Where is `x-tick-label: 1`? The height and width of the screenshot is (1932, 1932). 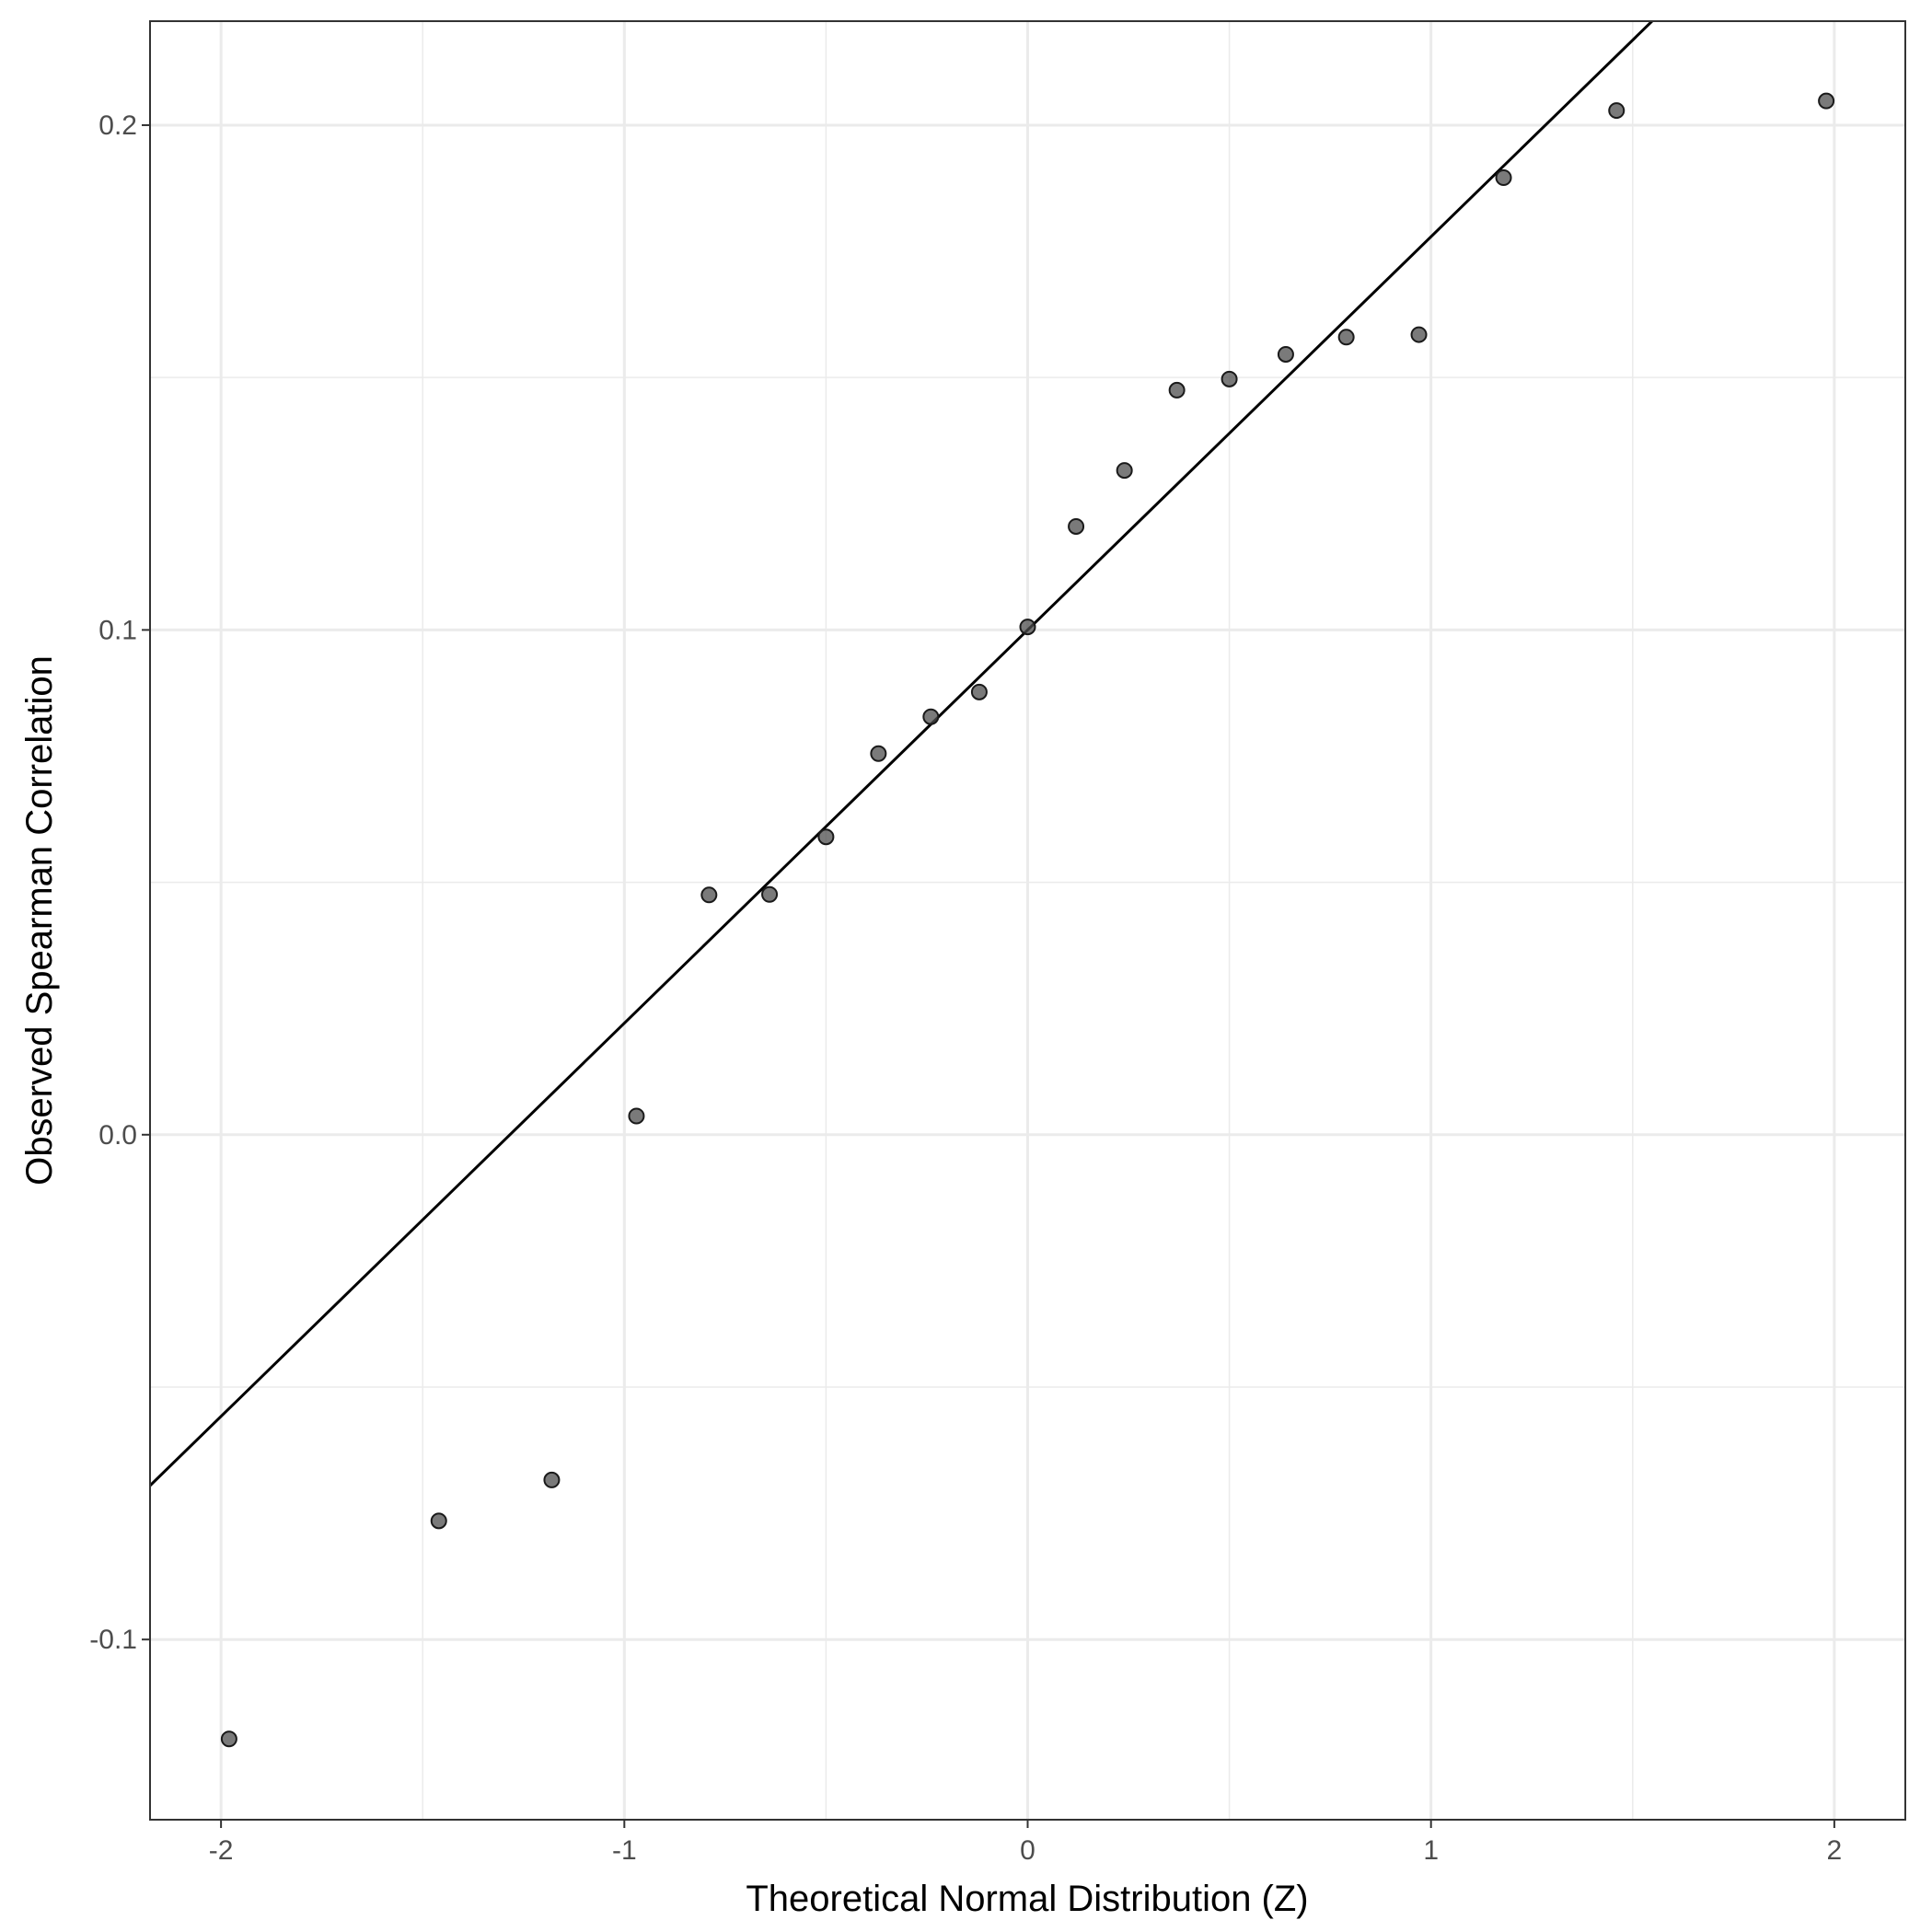
x-tick-label: 1 is located at coordinates (1431, 1851).